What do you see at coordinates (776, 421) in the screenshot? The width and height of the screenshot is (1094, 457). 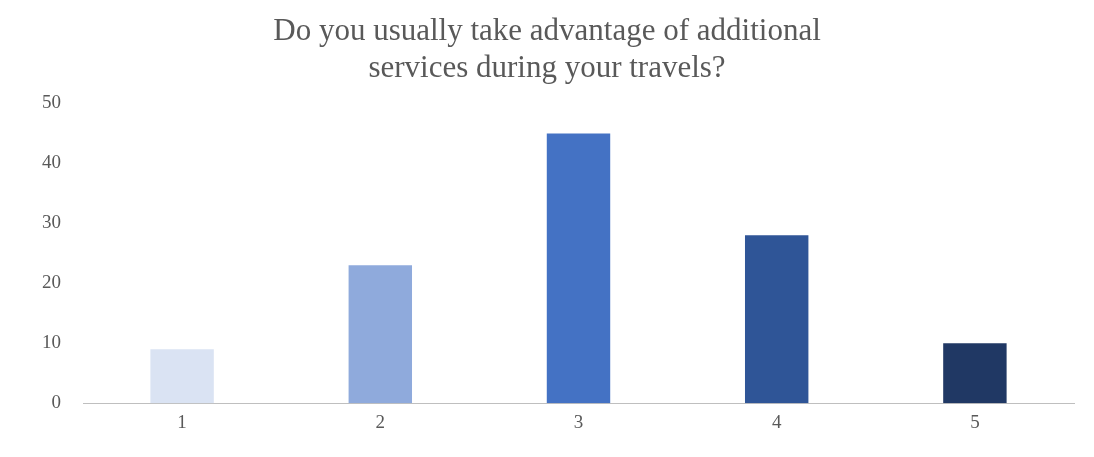 I see `x-tick-label: 4` at bounding box center [776, 421].